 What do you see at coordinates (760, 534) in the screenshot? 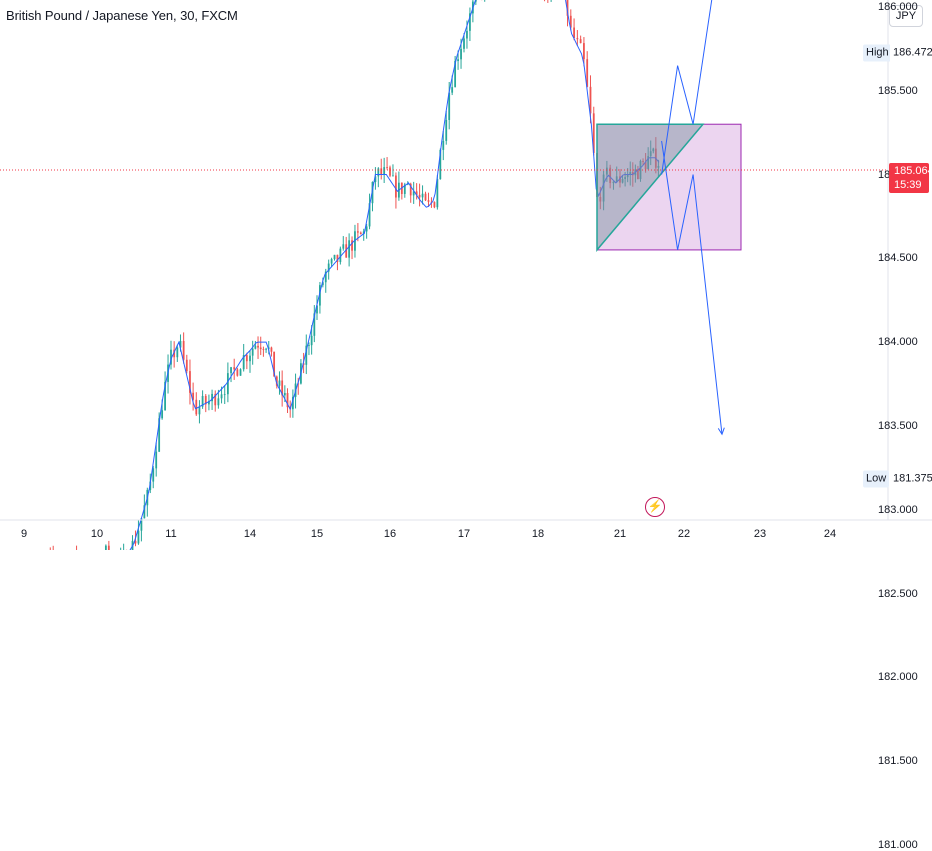
I see `time-tick-label: 23` at bounding box center [760, 534].